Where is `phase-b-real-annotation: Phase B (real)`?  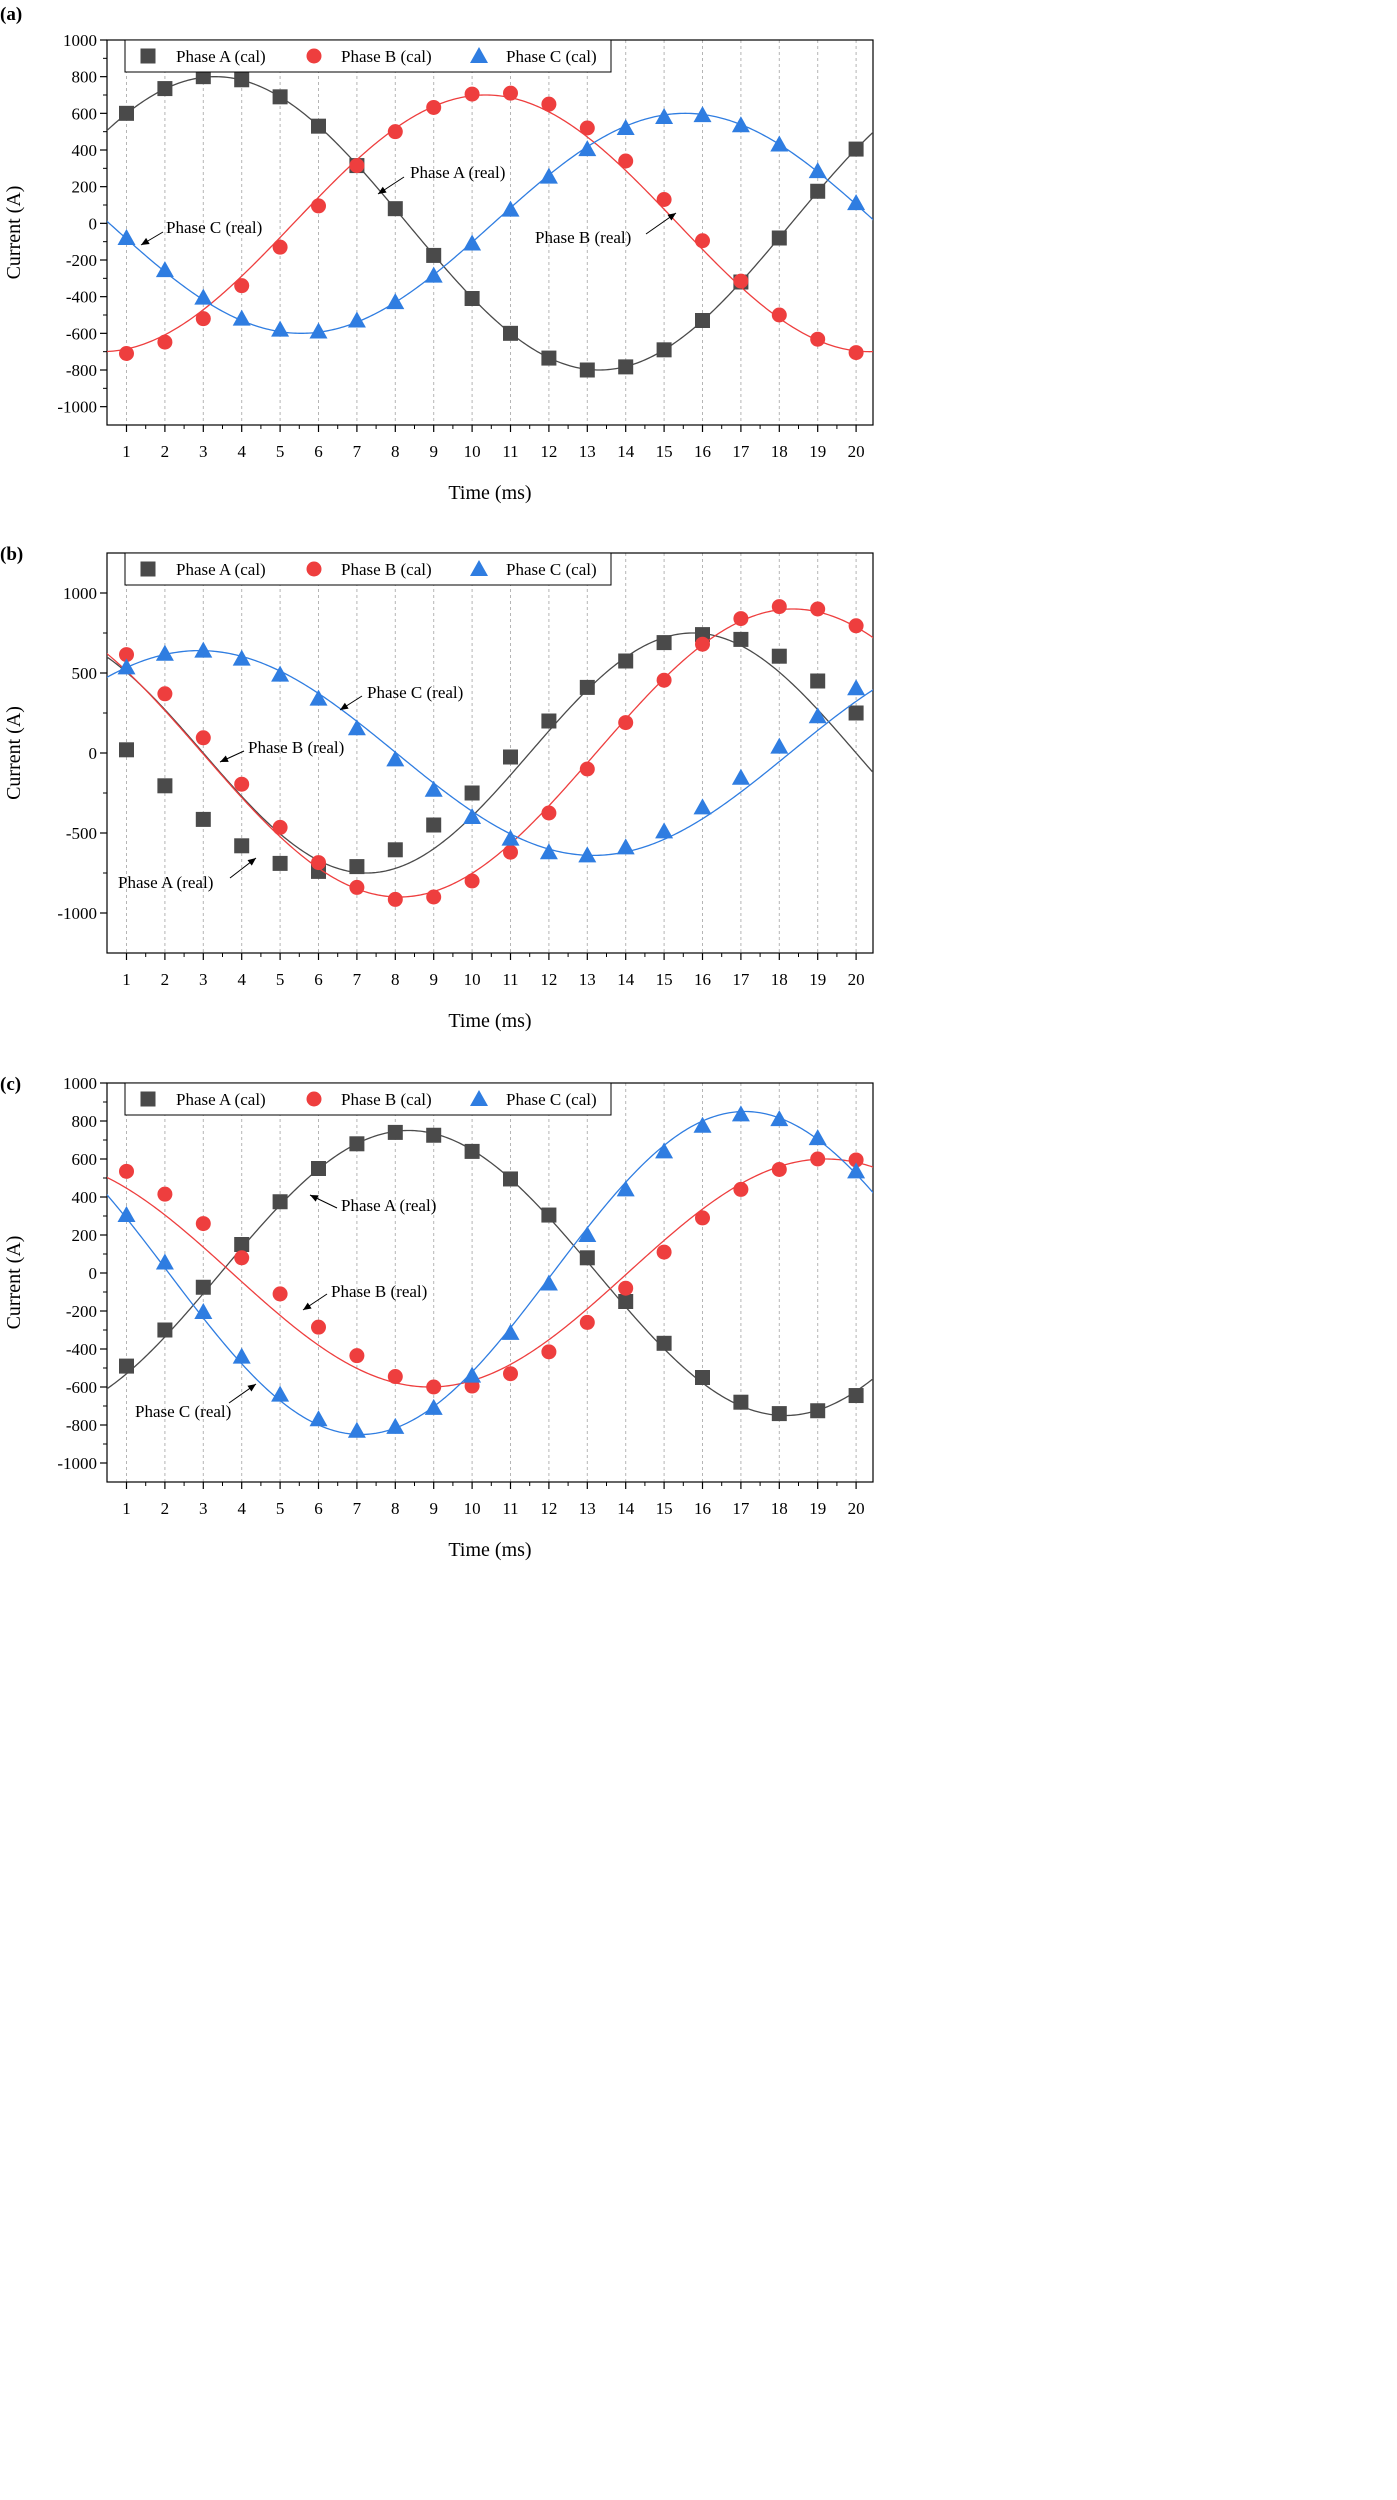 phase-b-real-annotation: Phase B (real) is located at coordinates (379, 1291).